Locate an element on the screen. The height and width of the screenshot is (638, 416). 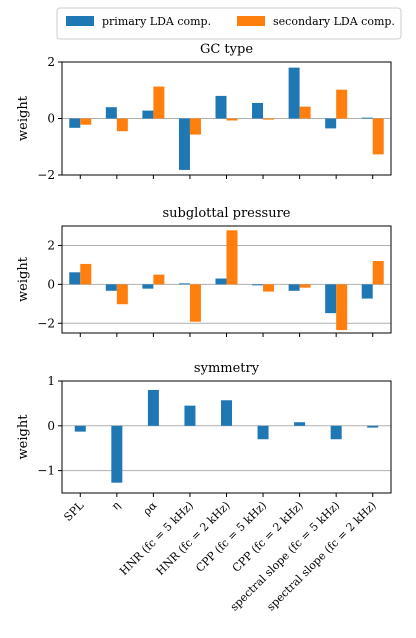
panel-title: symmetry is located at coordinates (227, 368).